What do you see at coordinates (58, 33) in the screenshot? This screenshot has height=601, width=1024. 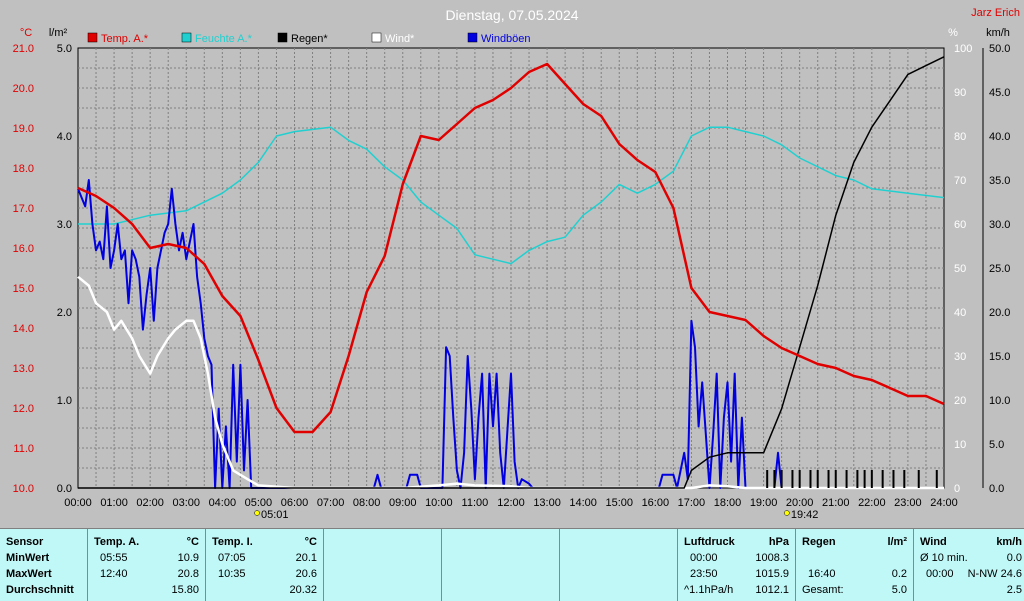 I see `rain-axis-unit: l/m²` at bounding box center [58, 33].